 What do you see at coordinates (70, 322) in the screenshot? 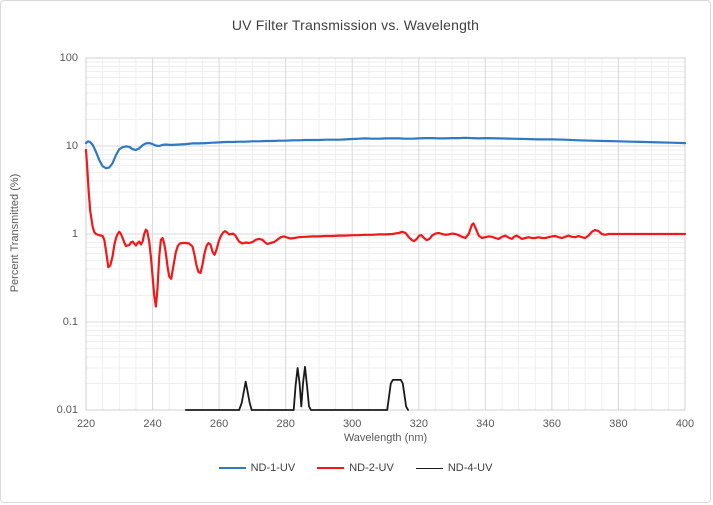
I see `y-tick-label: 0.1` at bounding box center [70, 322].